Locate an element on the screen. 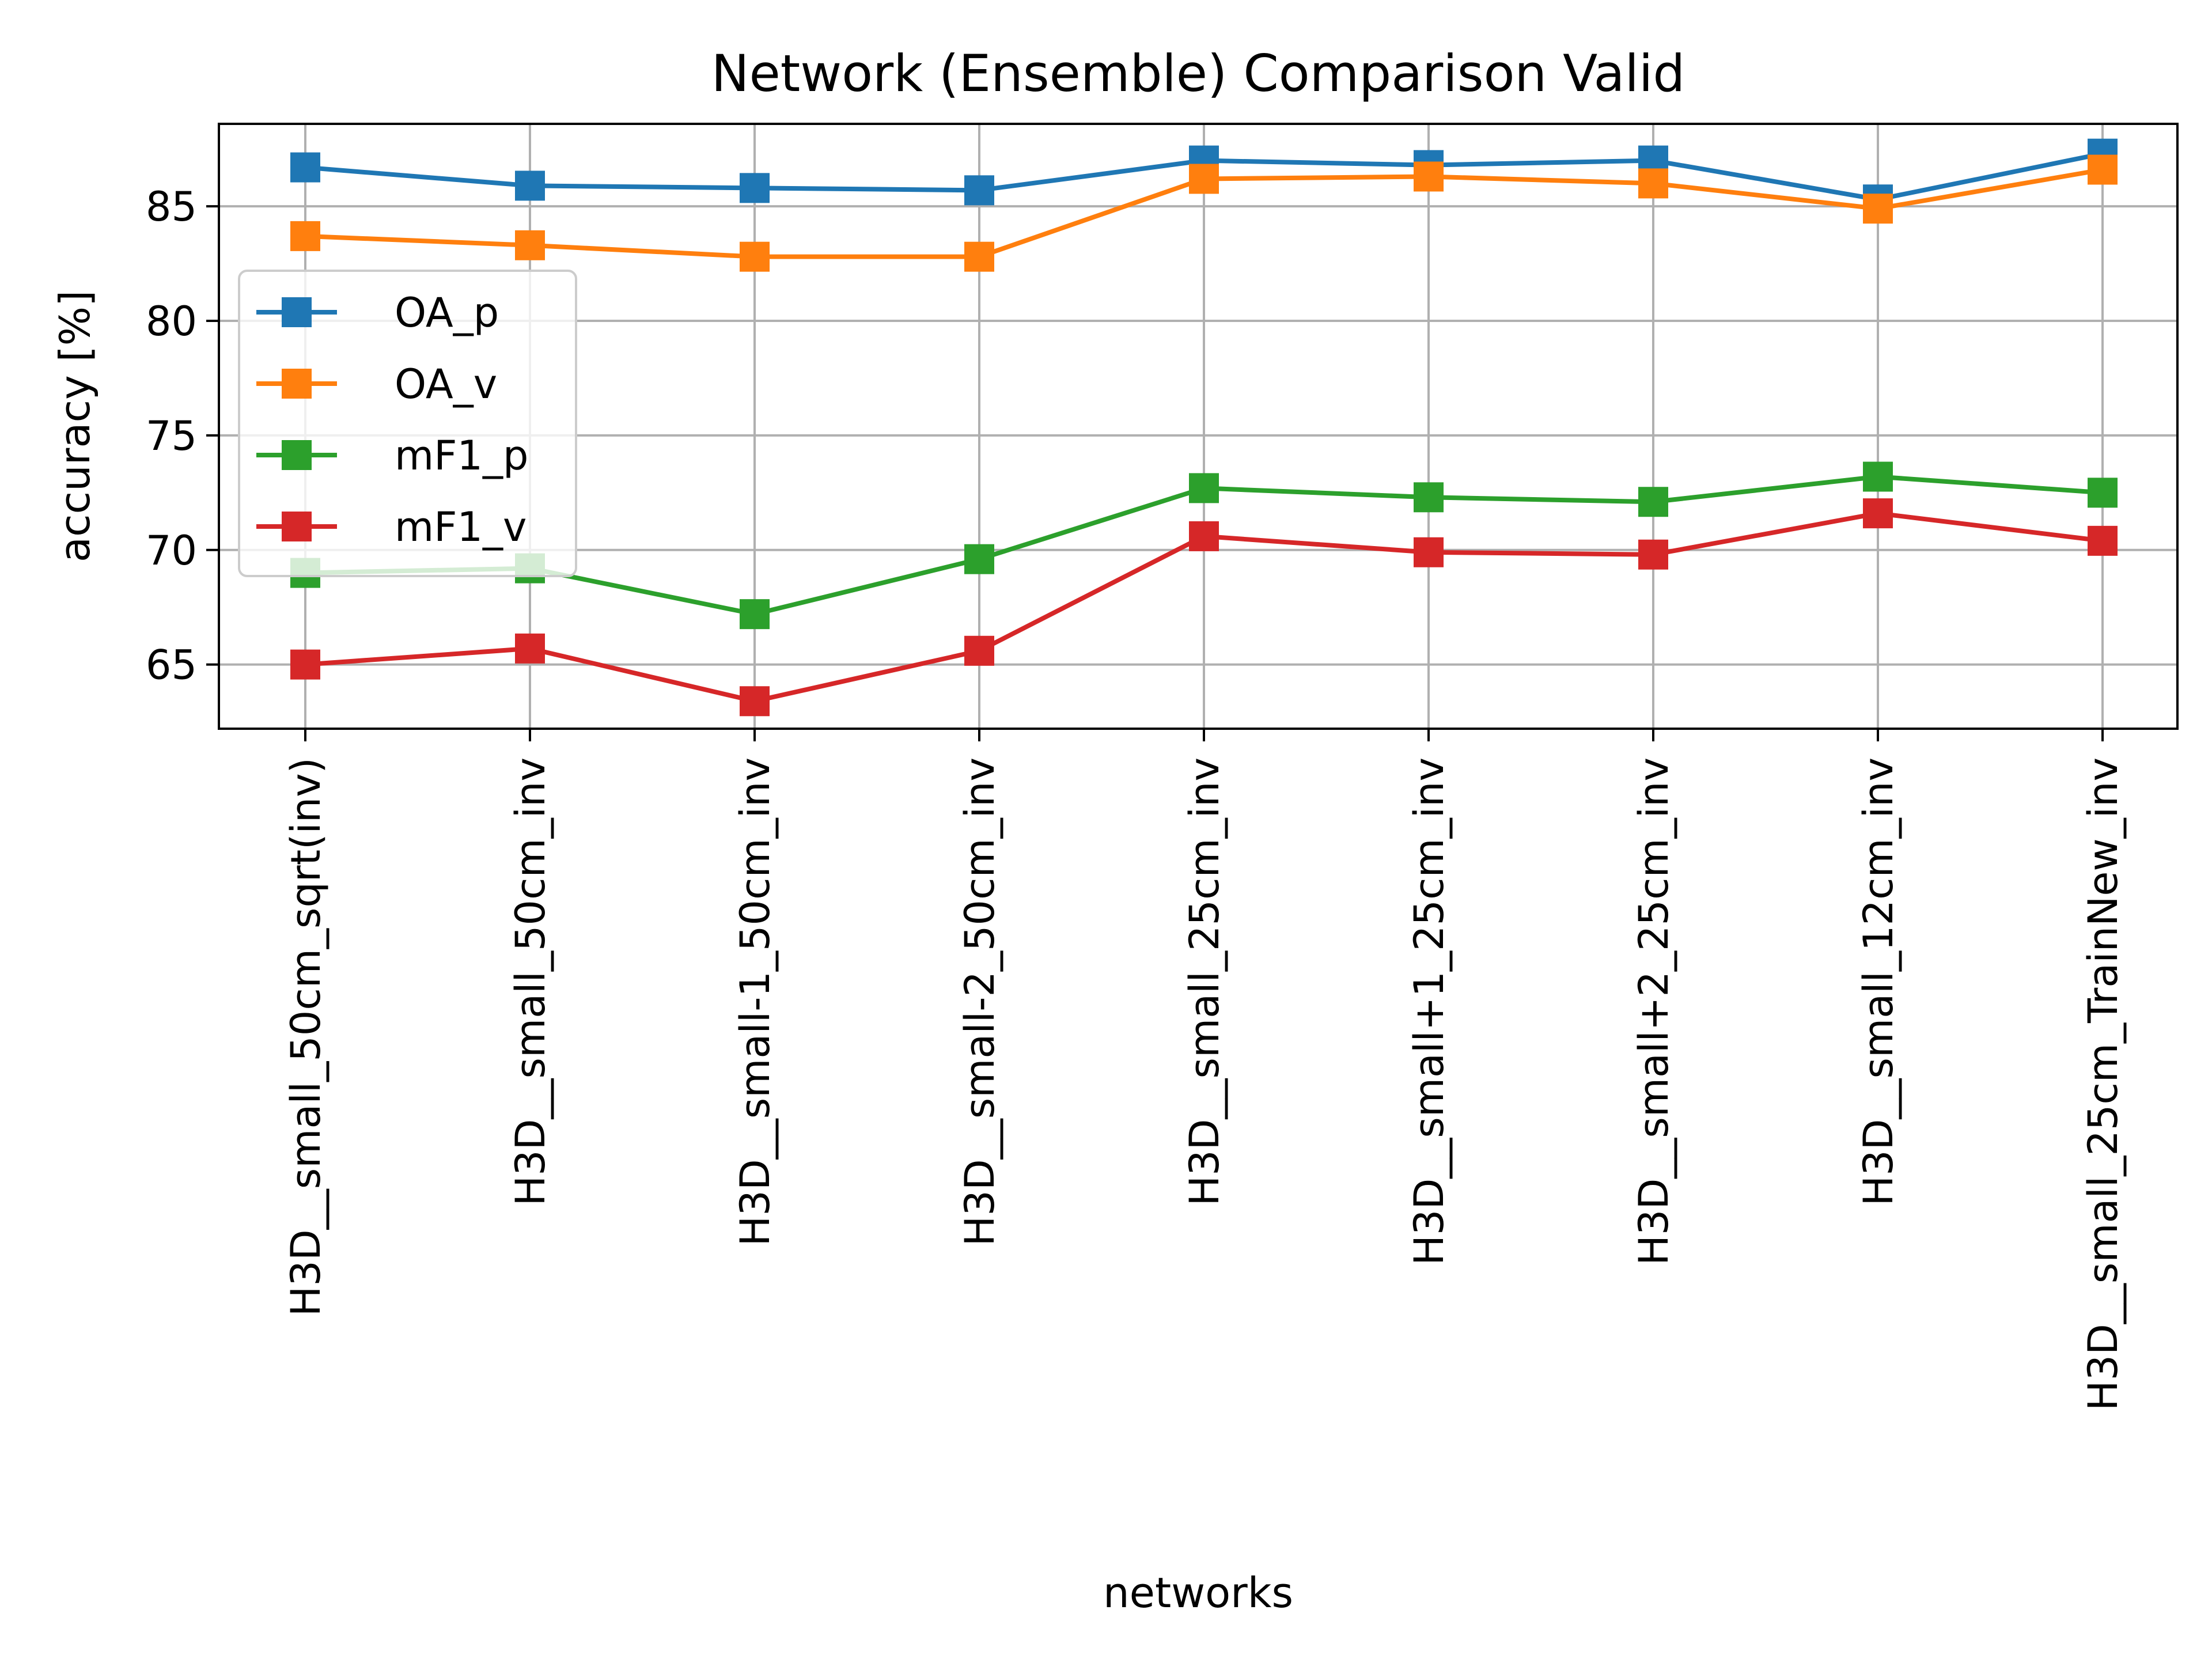 The width and height of the screenshot is (2212, 1659). x-tick-label: H3D__small-1_50cm_inv is located at coordinates (755, 1001).